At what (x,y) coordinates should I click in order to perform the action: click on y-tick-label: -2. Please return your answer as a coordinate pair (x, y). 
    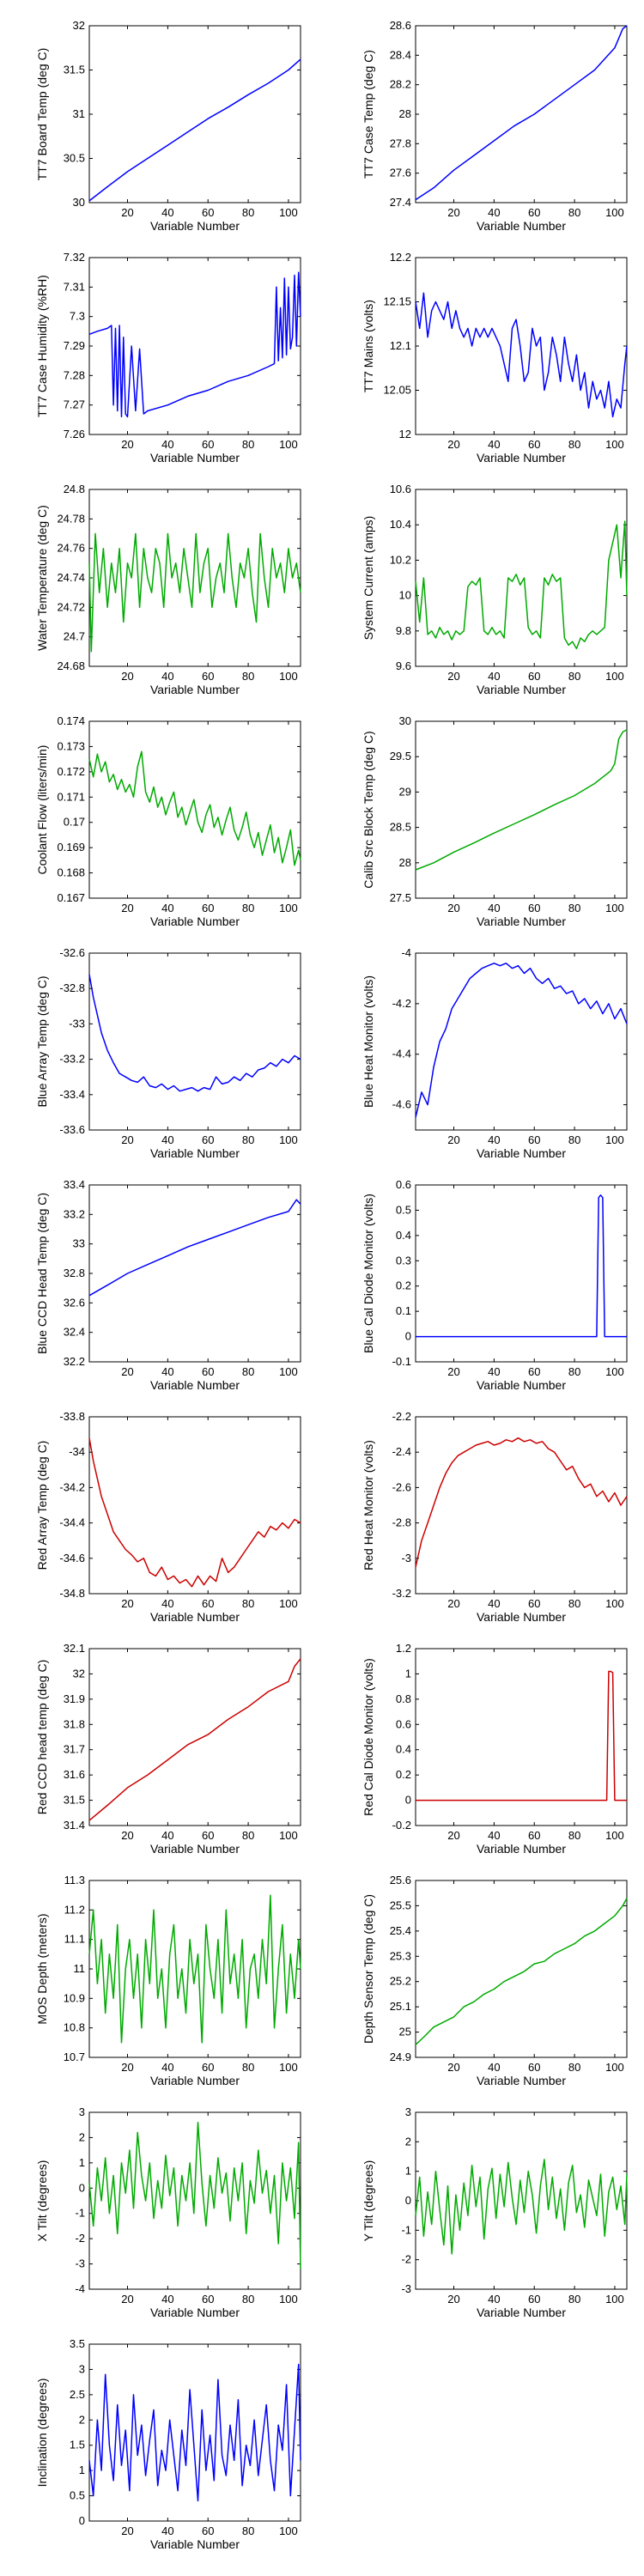
    Looking at the image, I should click on (80, 2238).